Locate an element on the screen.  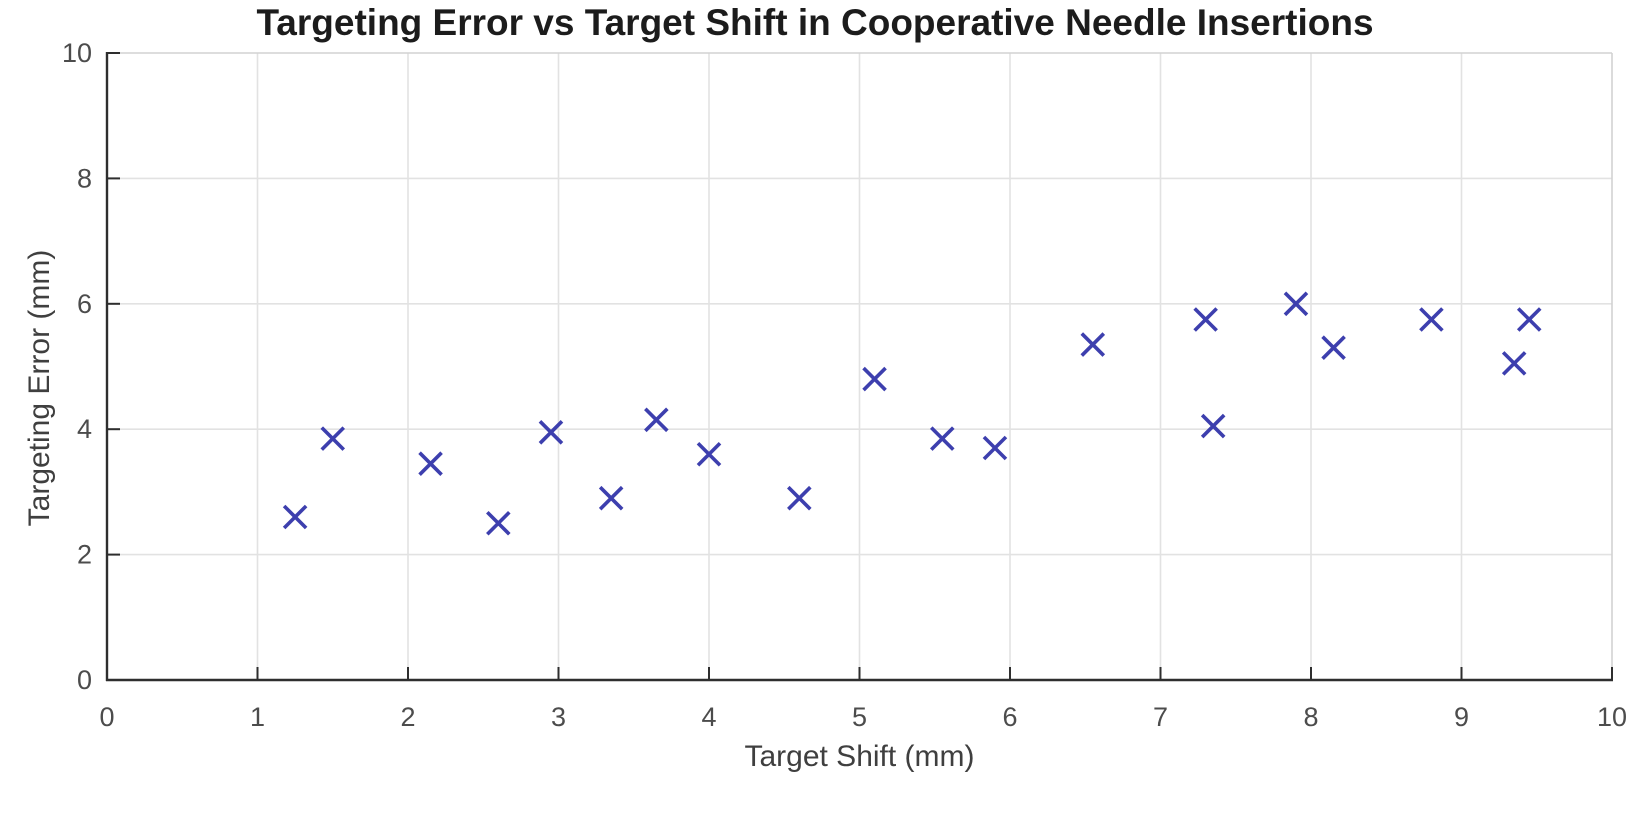
y-tick-label: 8 is located at coordinates (84, 178).